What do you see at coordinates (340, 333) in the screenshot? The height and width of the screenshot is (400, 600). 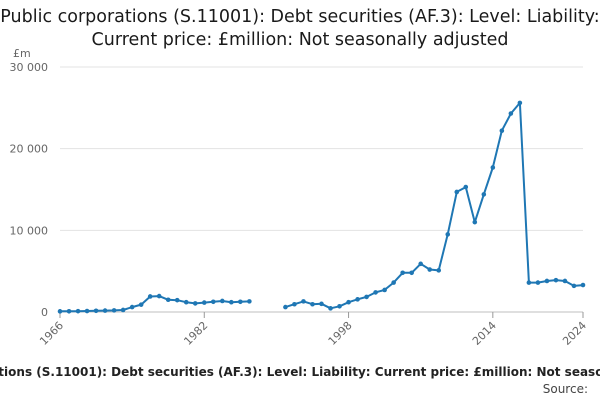 I see `x-tick-label: 1998` at bounding box center [340, 333].